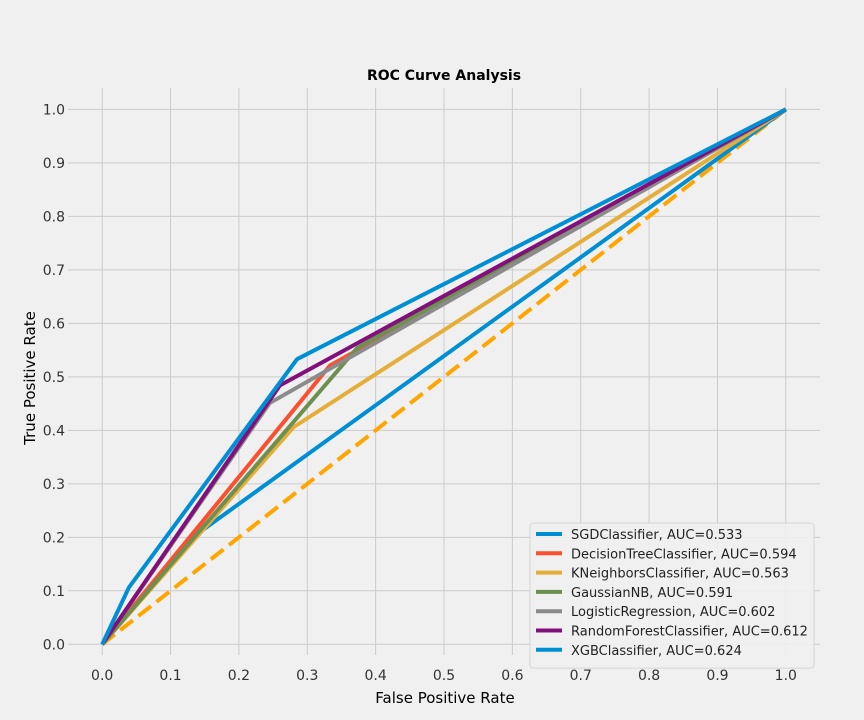 The image size is (864, 720). What do you see at coordinates (54, 485) in the screenshot?
I see `y-tick-label: 0.3` at bounding box center [54, 485].